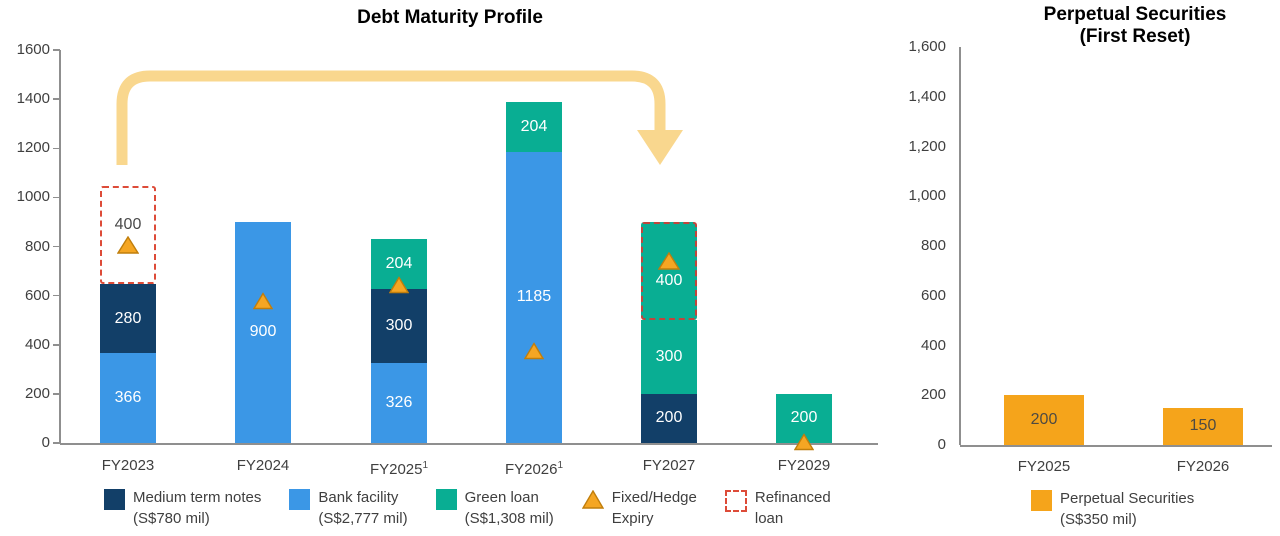 The height and width of the screenshot is (536, 1280). Describe the element at coordinates (128, 465) in the screenshot. I see `x-axis-label: FY2023` at that location.